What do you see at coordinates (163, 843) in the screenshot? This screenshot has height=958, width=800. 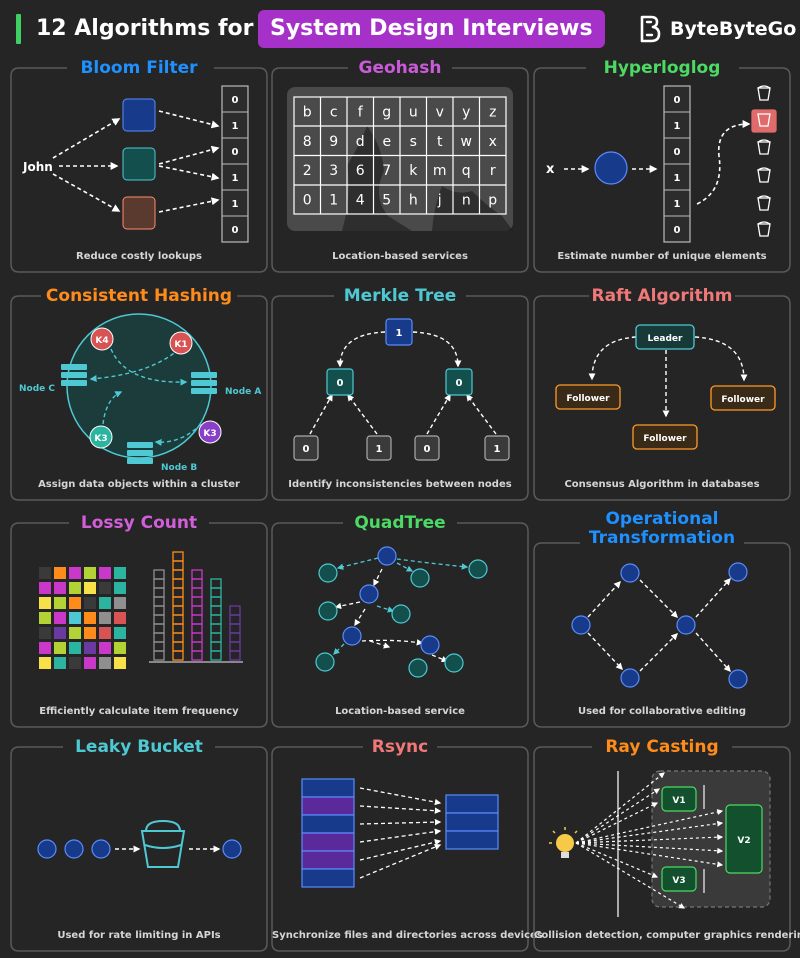 I see `bucket-icon` at bounding box center [163, 843].